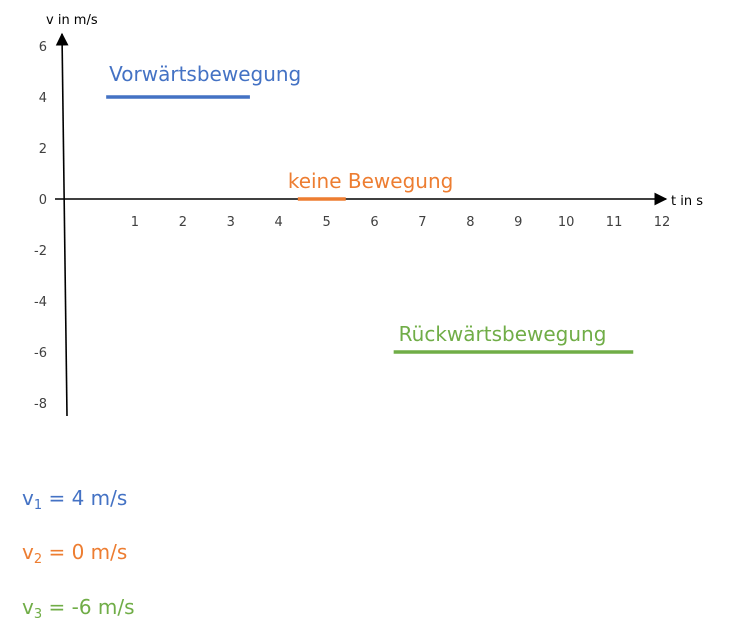  I want to click on x-tick-label: 1, so click(135, 222).